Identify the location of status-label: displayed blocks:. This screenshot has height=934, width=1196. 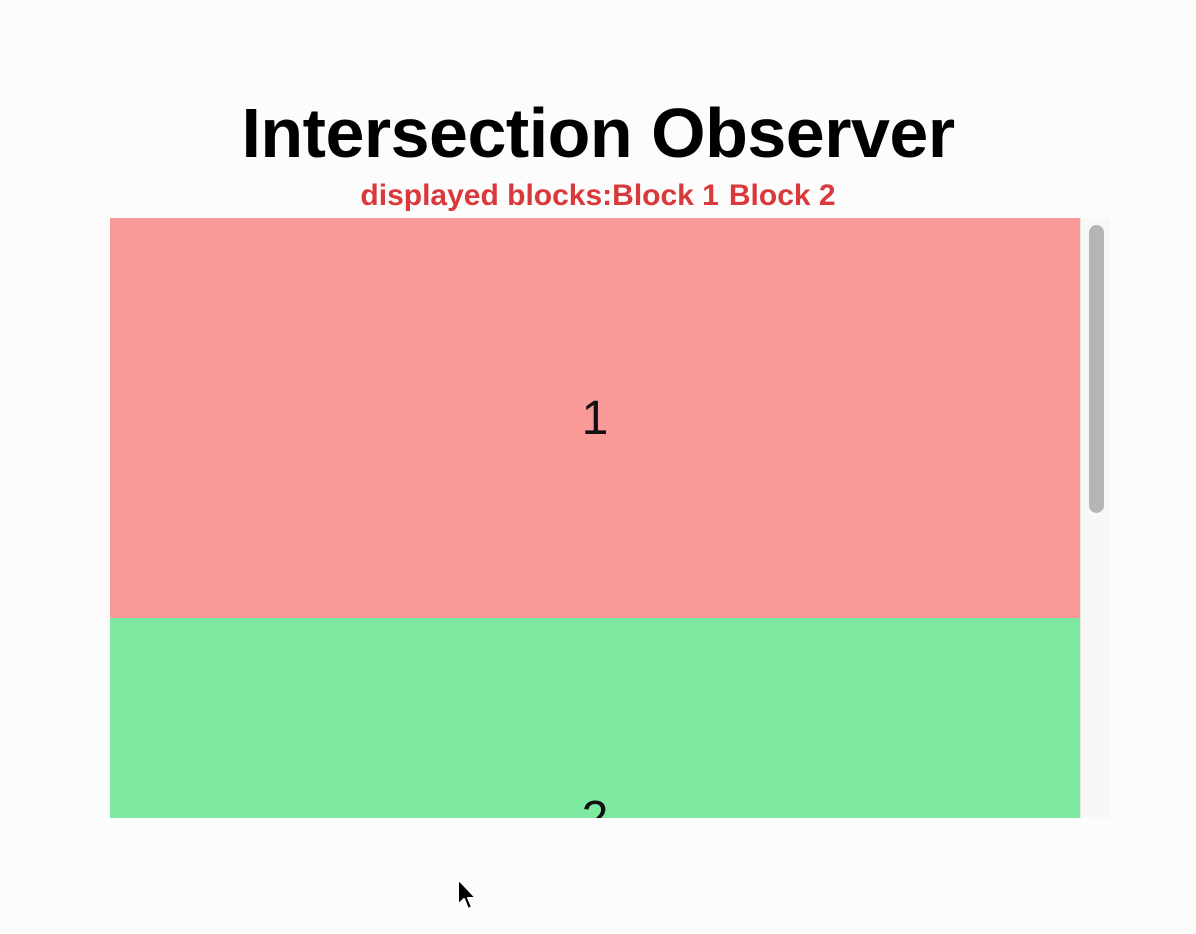
(486, 195).